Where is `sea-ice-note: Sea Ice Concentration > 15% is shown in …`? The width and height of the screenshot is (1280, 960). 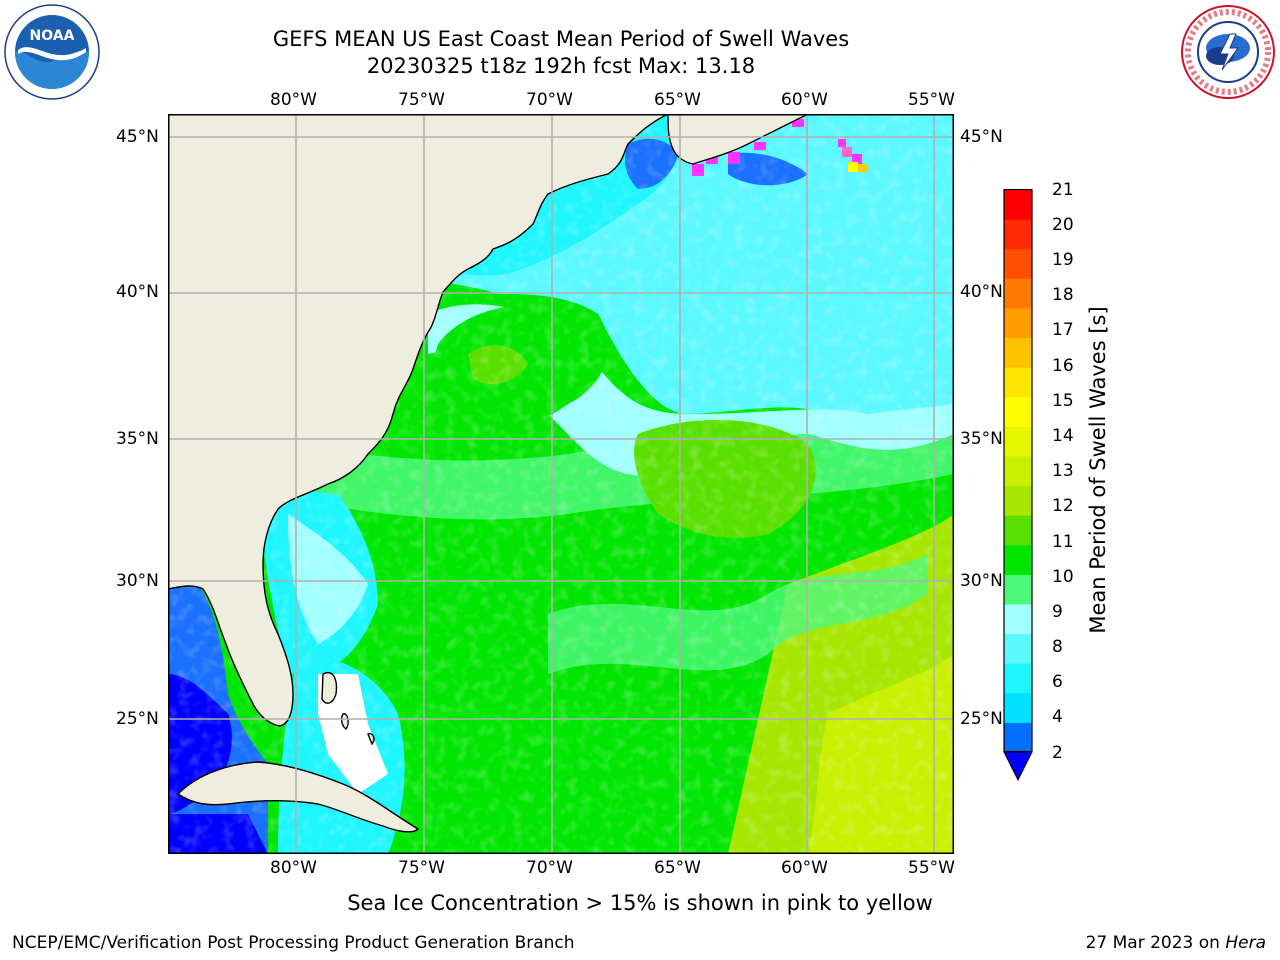
sea-ice-note: Sea Ice Concentration > 15% is shown in … is located at coordinates (640, 903).